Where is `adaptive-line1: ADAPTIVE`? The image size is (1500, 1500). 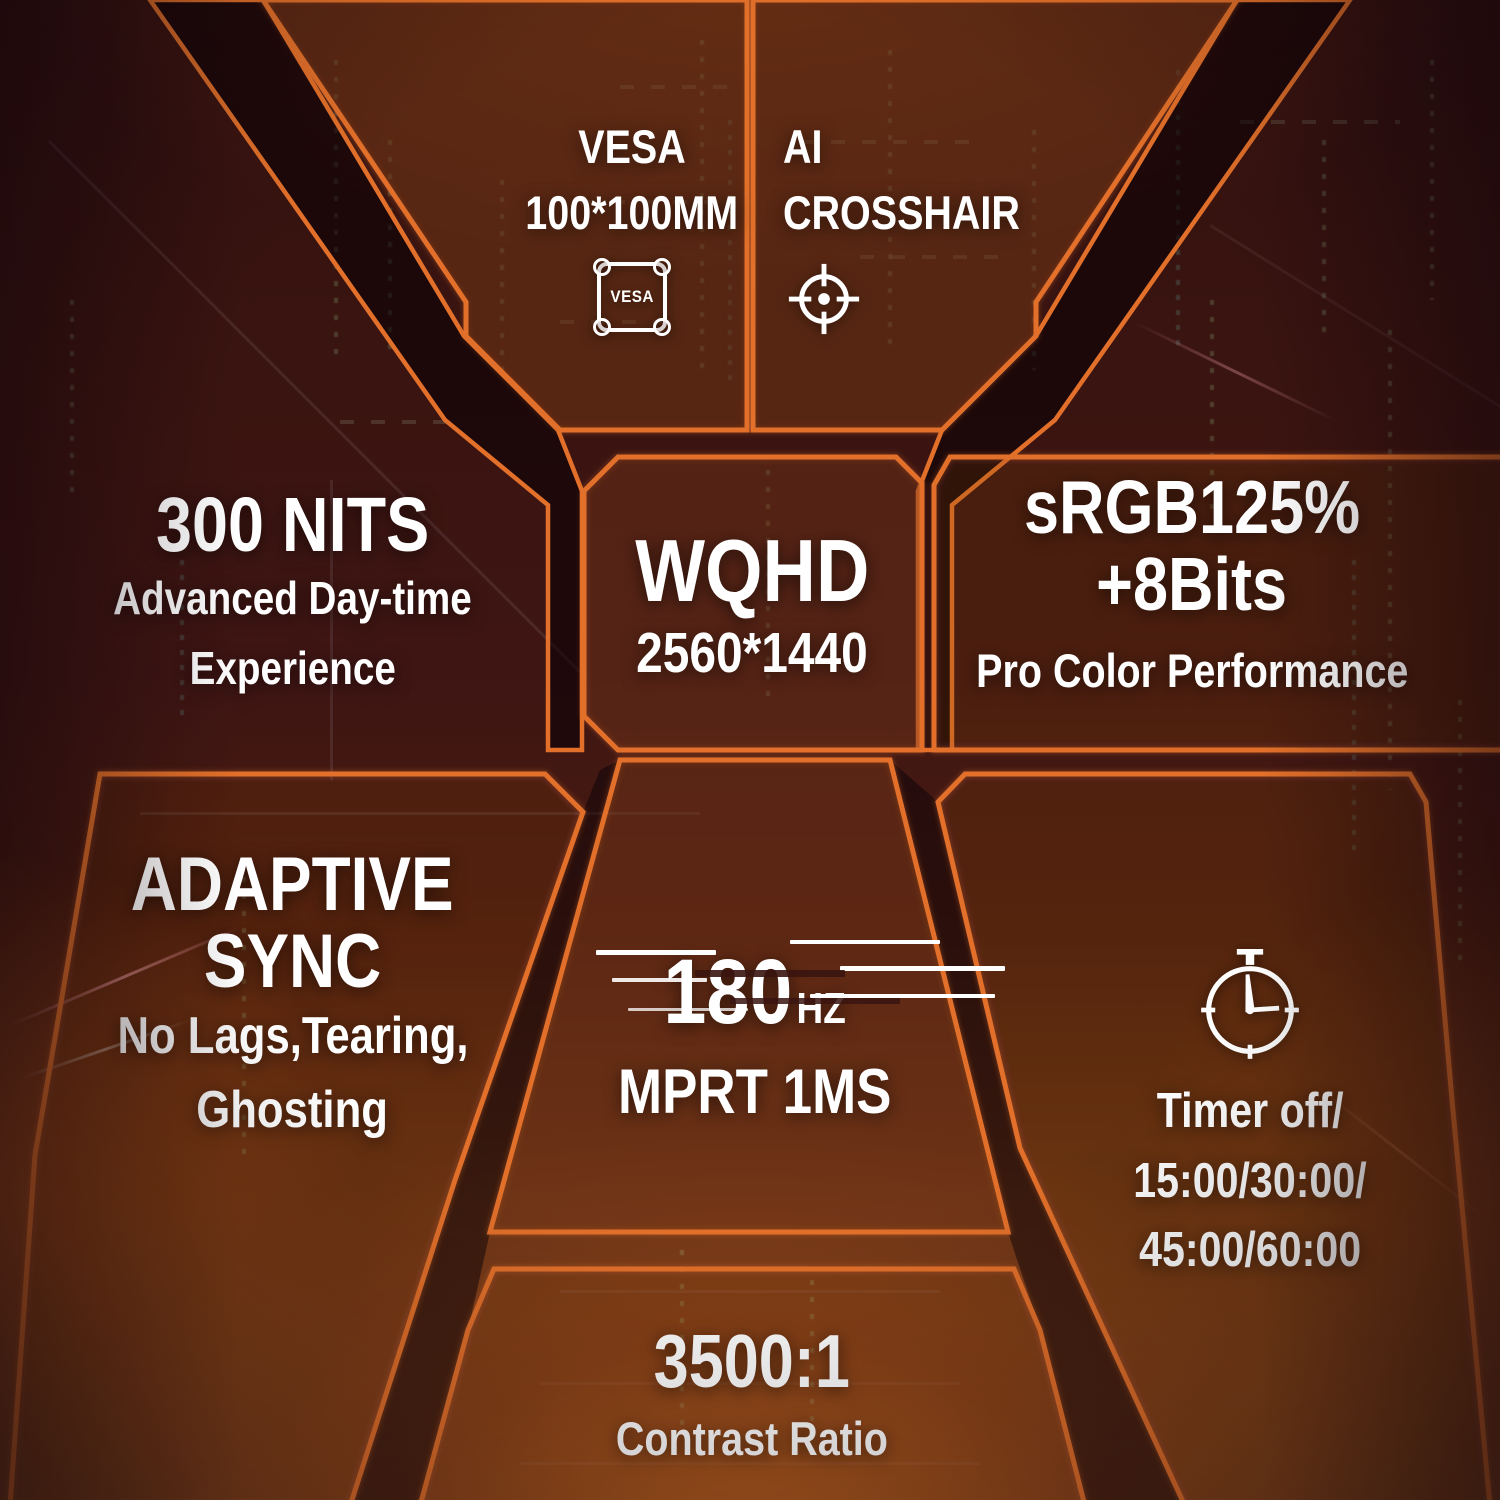 adaptive-line1: ADAPTIVE is located at coordinates (292, 884).